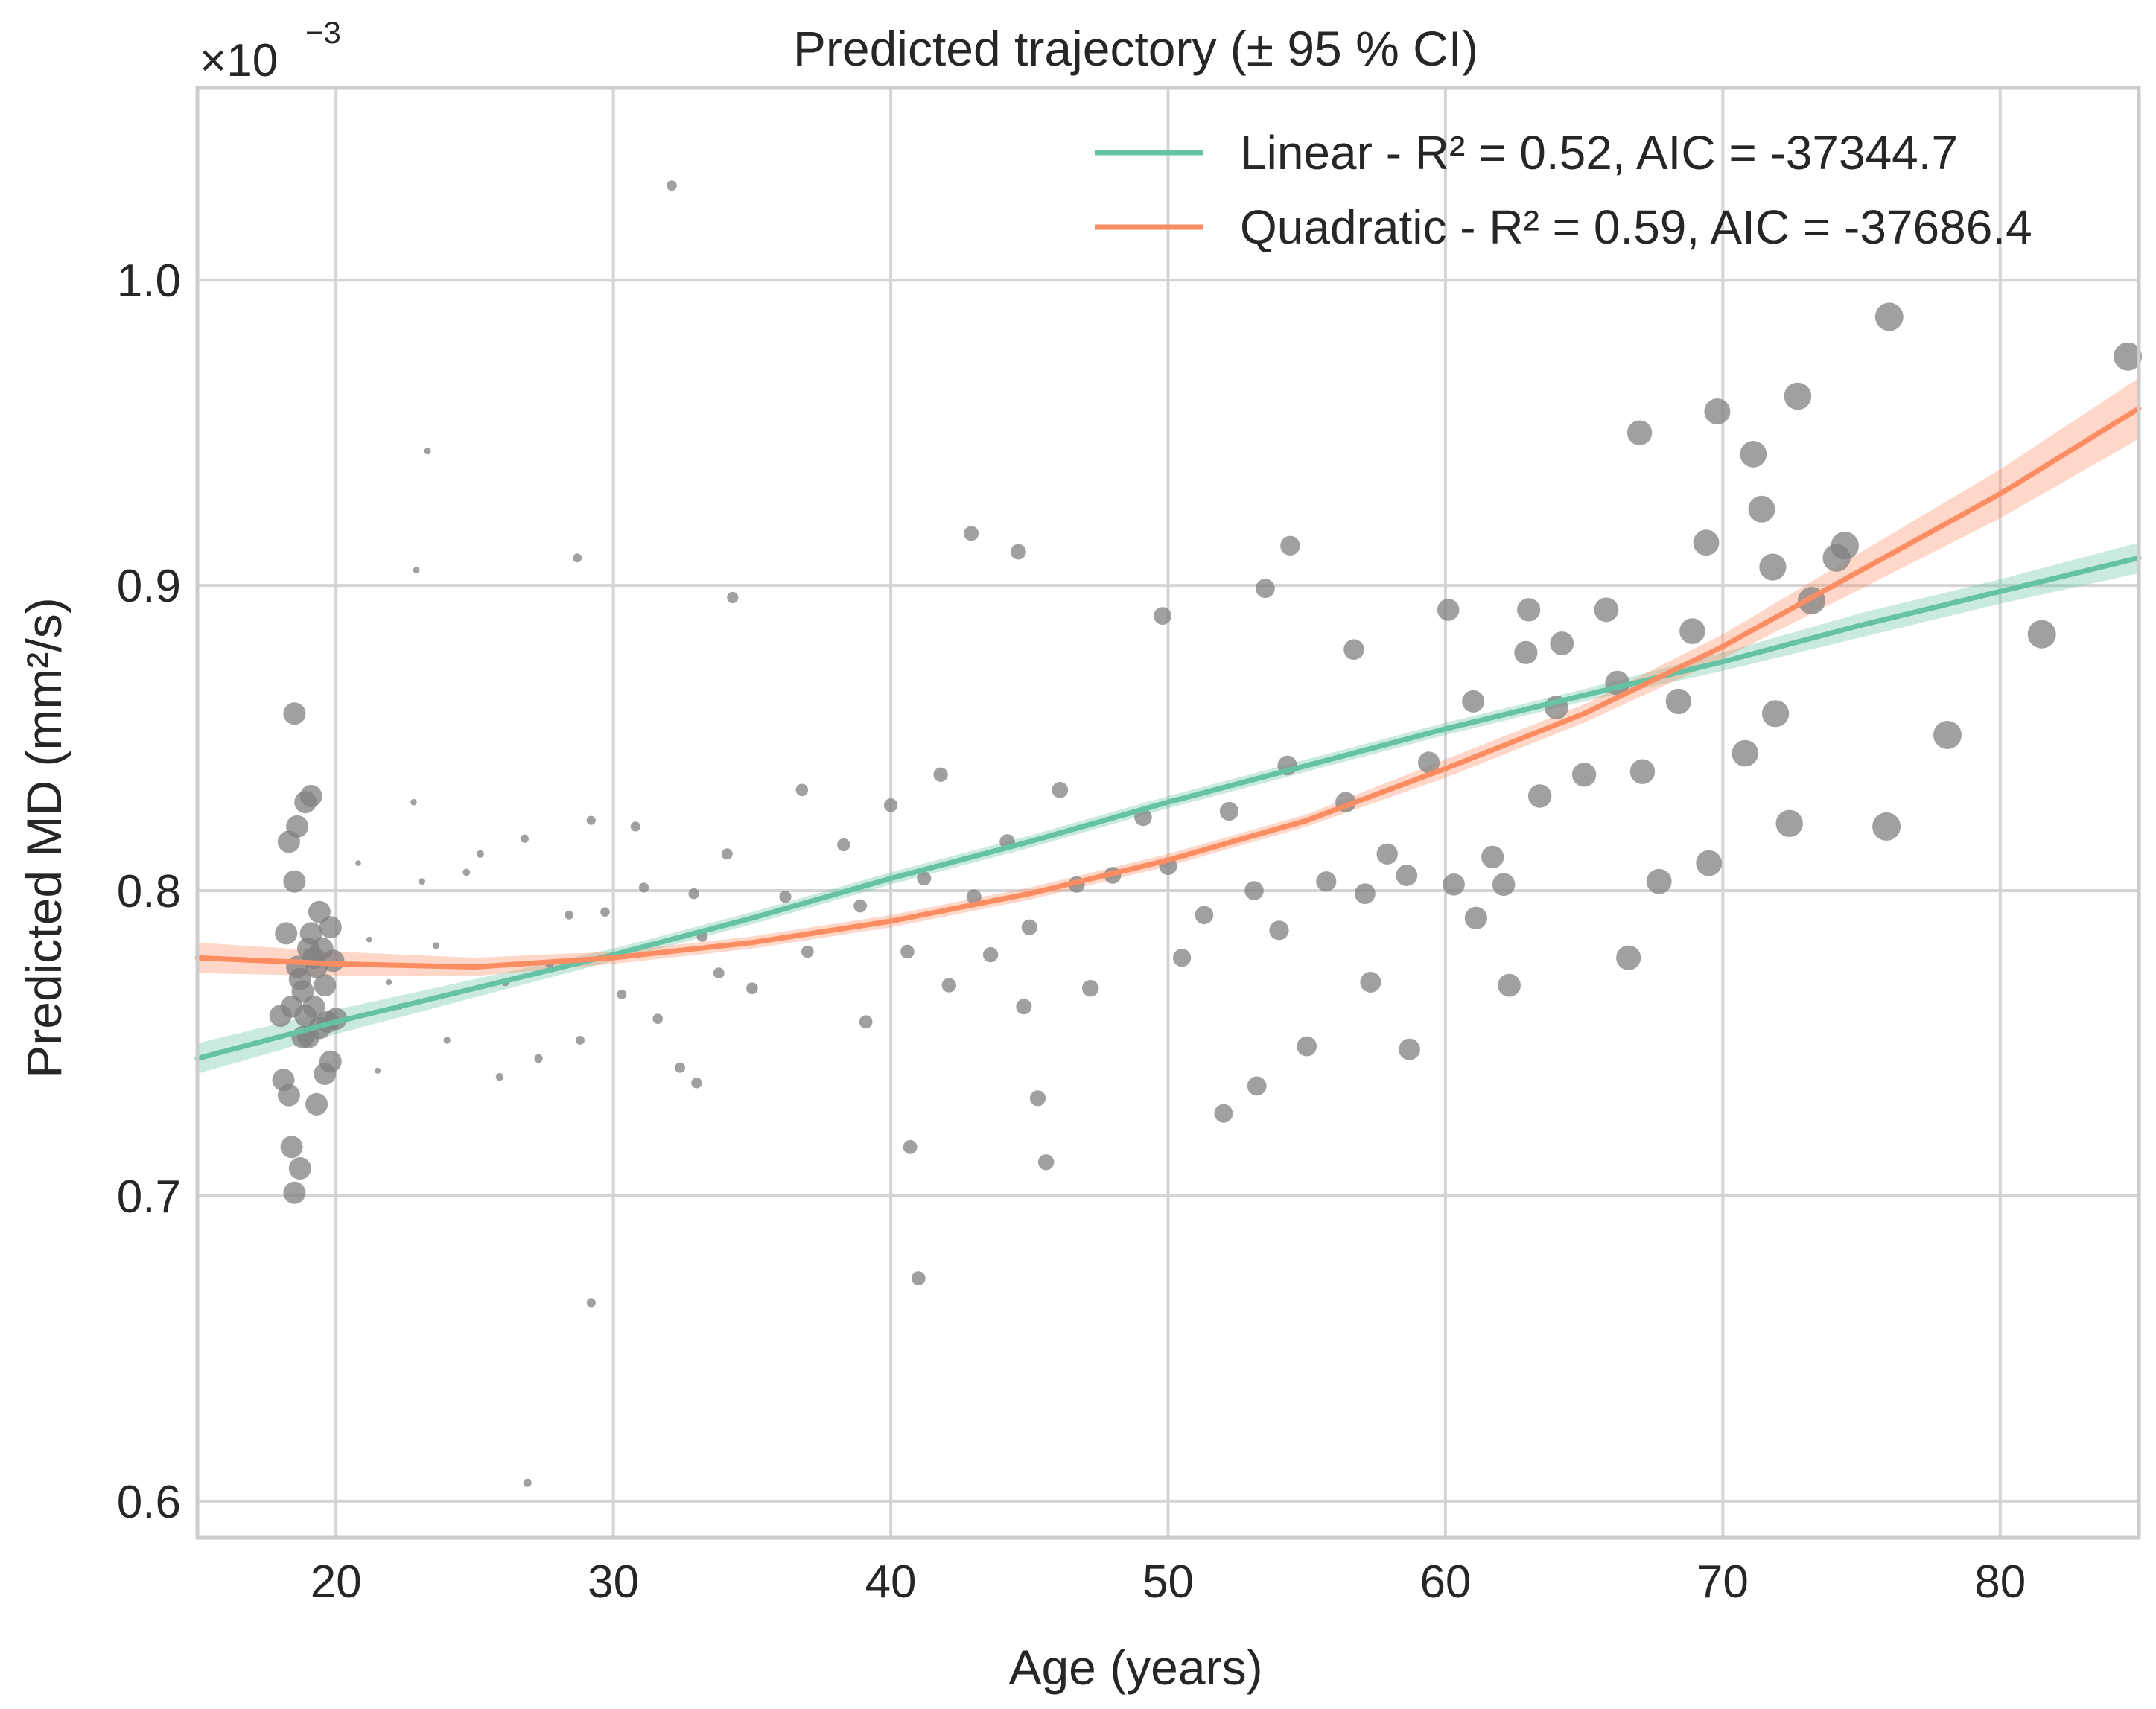 This screenshot has width=2156, height=1709. I want to click on chart-title: Predicted trajectory (± 95 % CI), so click(1135, 48).